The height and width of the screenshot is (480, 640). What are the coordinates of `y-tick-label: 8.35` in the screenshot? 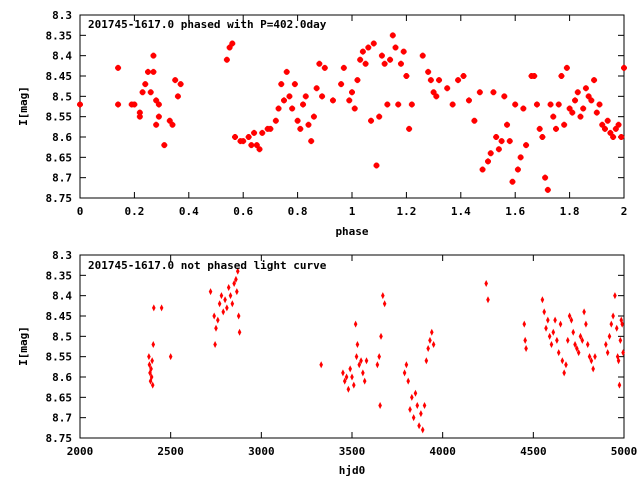 It's located at (59, 35).